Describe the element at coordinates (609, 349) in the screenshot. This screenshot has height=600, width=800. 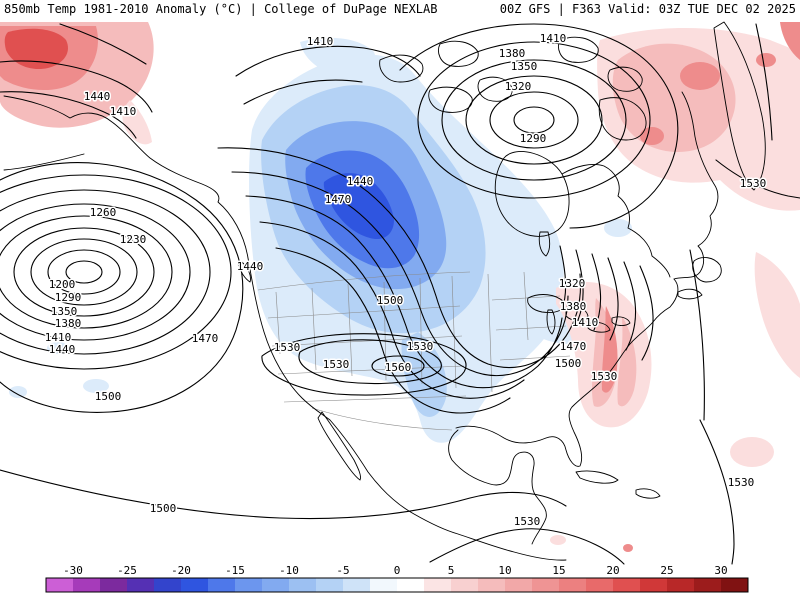
I see `warm-anomaly-eastcoast-core` at that location.